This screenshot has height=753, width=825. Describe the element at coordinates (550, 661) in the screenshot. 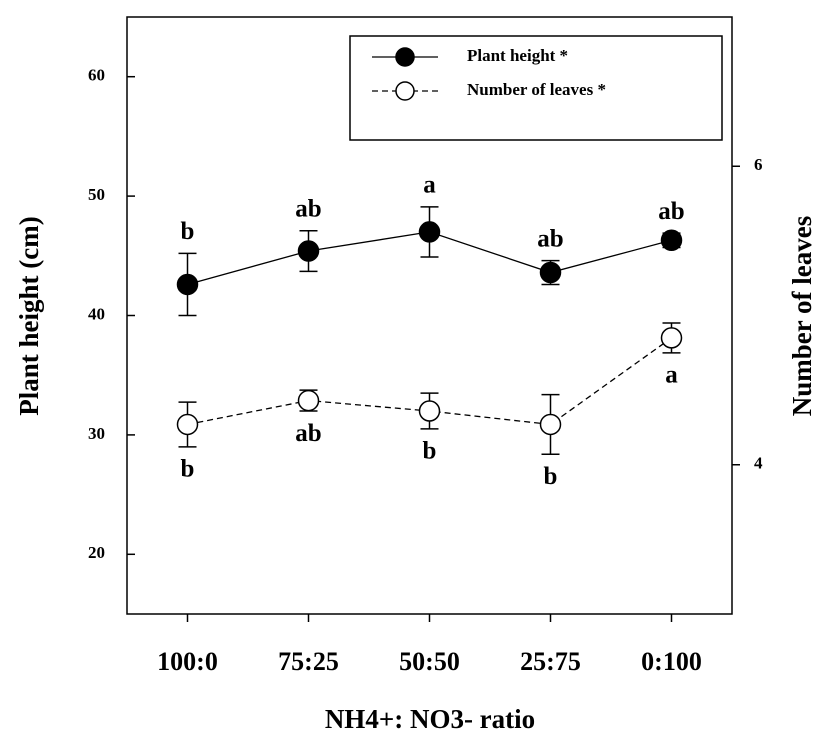

I see `x-tick-label: 25:75` at that location.